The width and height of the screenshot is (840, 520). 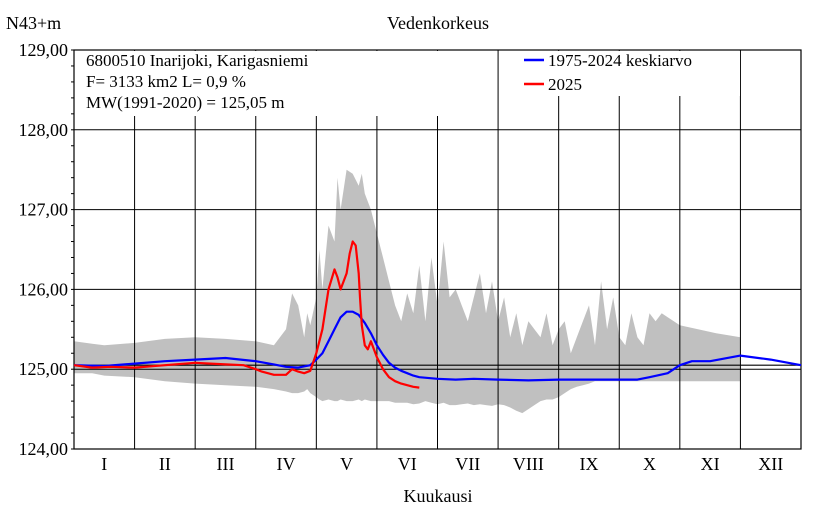 What do you see at coordinates (286, 464) in the screenshot?
I see `x-tick-label: IV` at bounding box center [286, 464].